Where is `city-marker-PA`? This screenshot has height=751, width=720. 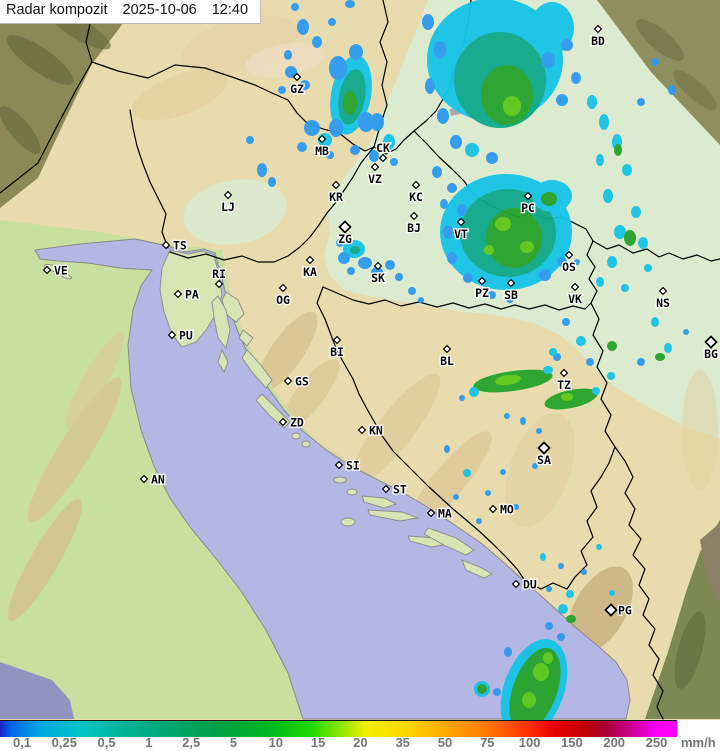 city-marker-PA is located at coordinates (178, 294).